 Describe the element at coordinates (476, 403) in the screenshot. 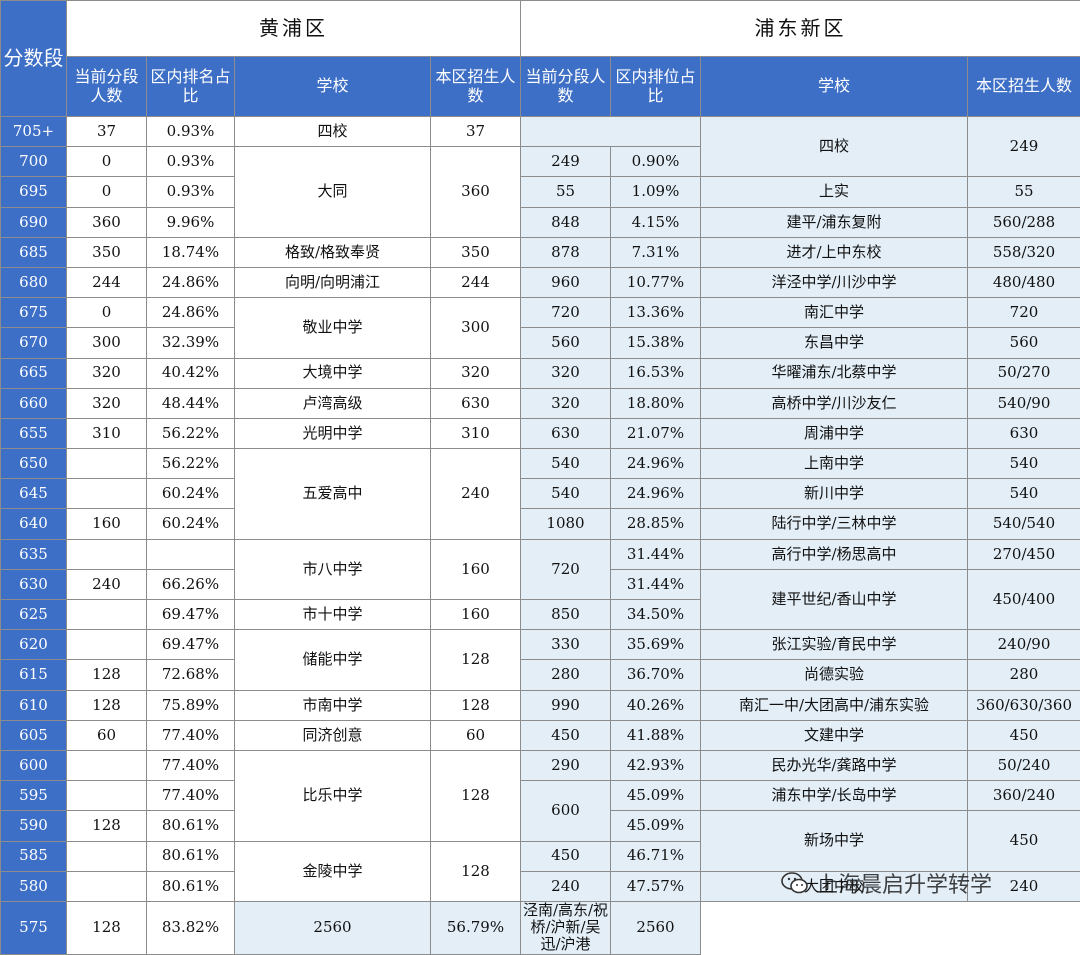

I see `huangpu-enroll-cell: 630` at that location.